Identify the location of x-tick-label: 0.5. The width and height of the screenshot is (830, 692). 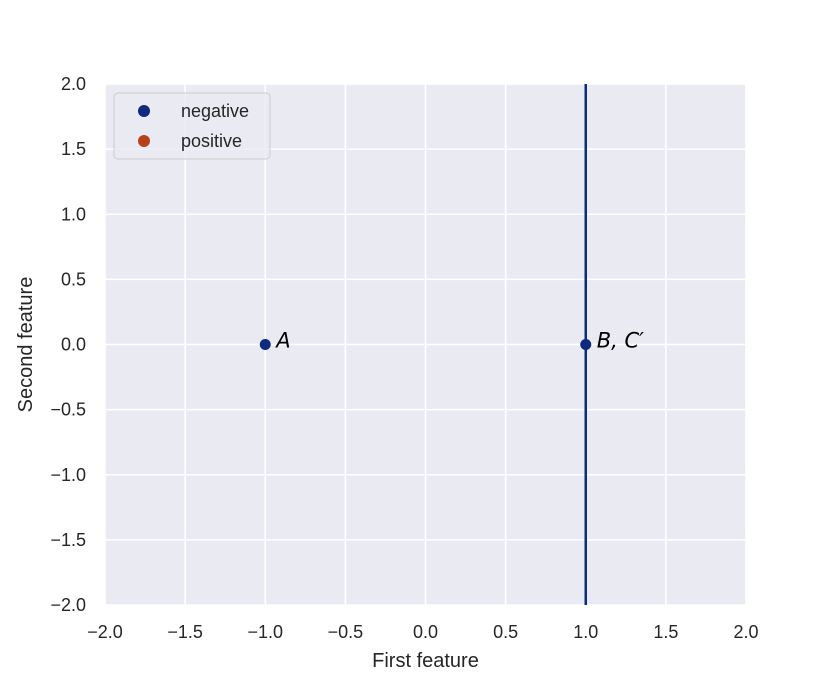
(505, 632).